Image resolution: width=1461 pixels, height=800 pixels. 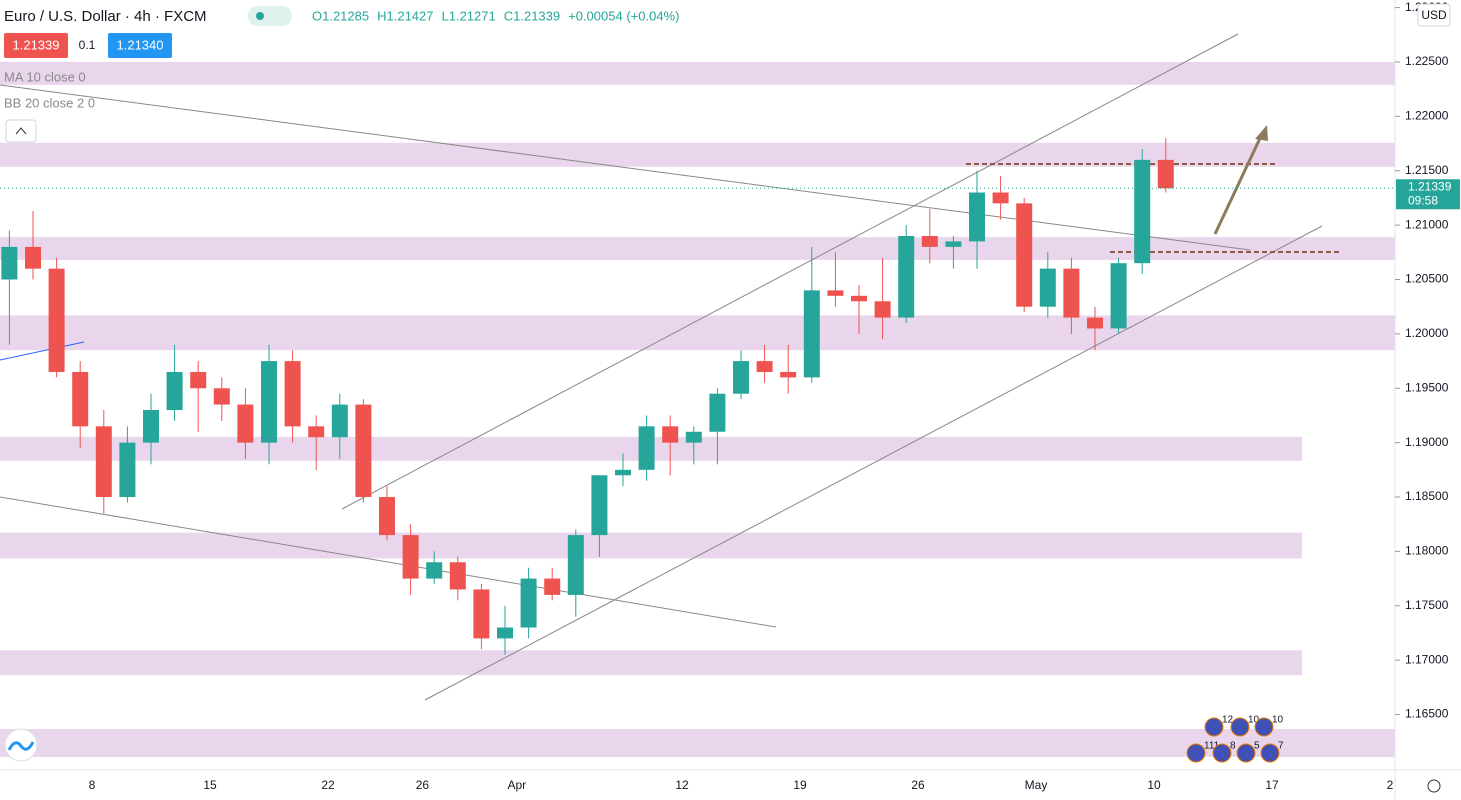 I want to click on y-tick-label: 1.16500, so click(x=1427, y=714).